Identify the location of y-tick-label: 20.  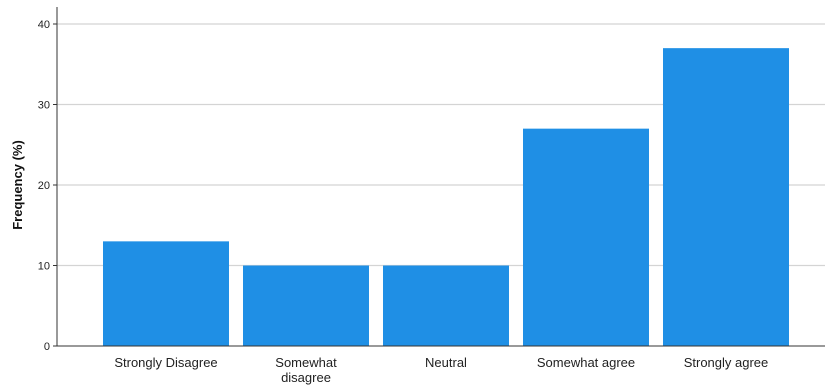
(44, 186).